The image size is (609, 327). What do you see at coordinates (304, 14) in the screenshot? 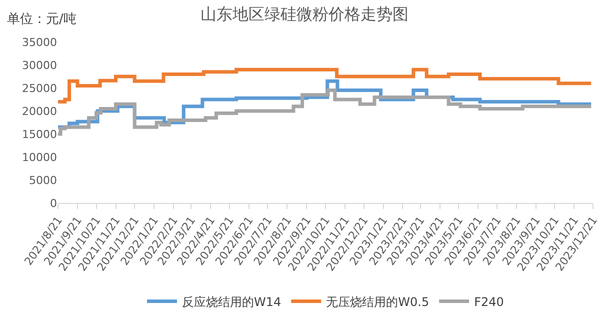
I see `chart-title: 山东地区绿硅微粉价格走势图` at bounding box center [304, 14].